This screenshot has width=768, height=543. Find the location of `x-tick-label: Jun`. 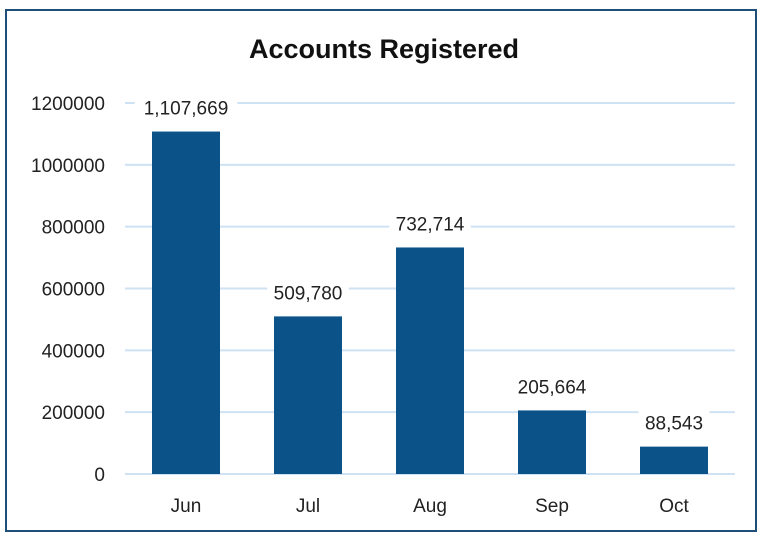

x-tick-label: Jun is located at coordinates (186, 506).